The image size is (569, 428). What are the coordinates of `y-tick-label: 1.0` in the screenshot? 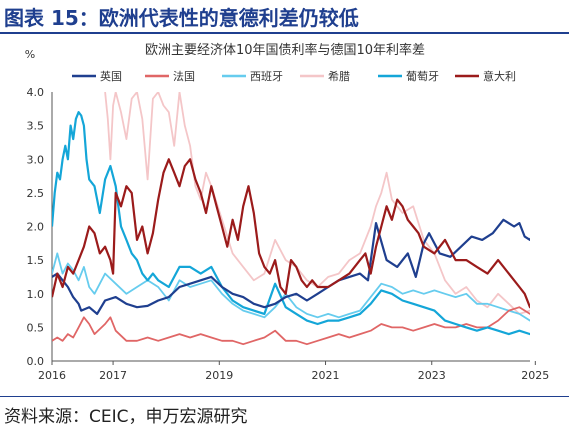 It's located at (36, 294).